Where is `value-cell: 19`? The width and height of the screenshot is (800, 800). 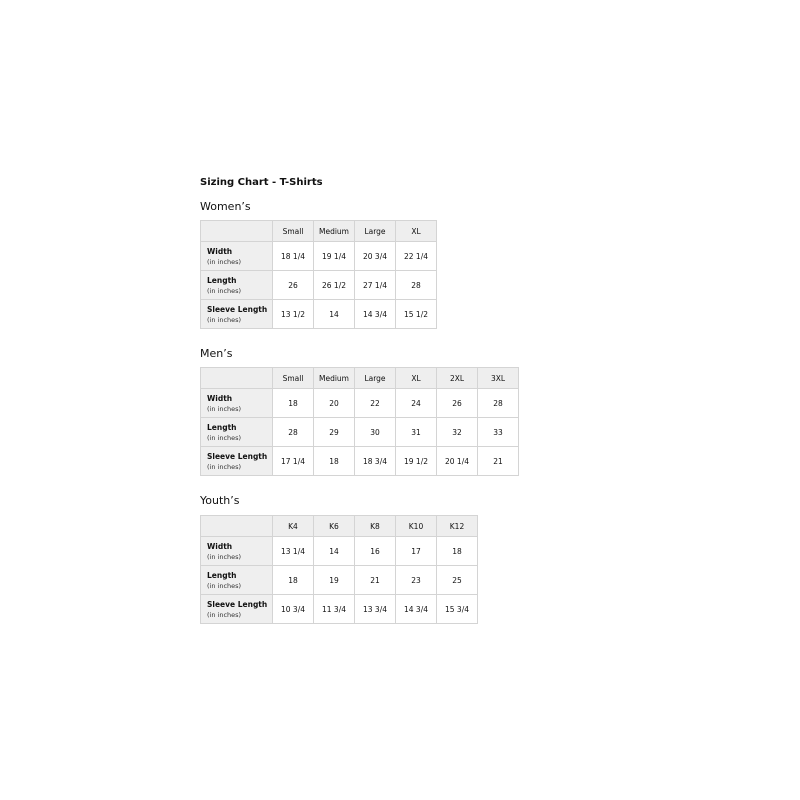
value-cell: 19 is located at coordinates (334, 580).